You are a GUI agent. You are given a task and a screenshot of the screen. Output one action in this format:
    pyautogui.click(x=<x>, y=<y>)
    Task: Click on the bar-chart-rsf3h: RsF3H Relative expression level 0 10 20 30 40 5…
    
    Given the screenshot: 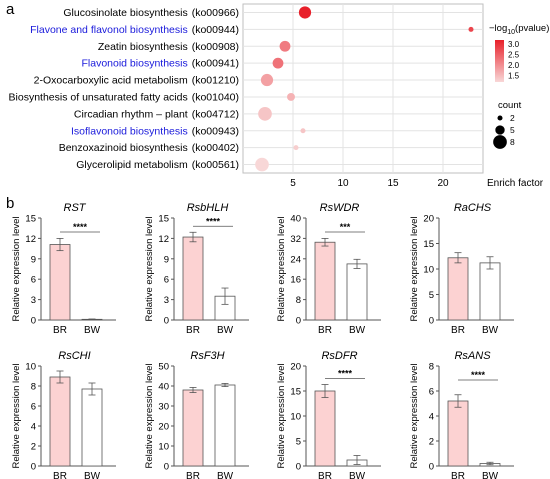 What is the action you would take?
    pyautogui.click(x=196, y=414)
    